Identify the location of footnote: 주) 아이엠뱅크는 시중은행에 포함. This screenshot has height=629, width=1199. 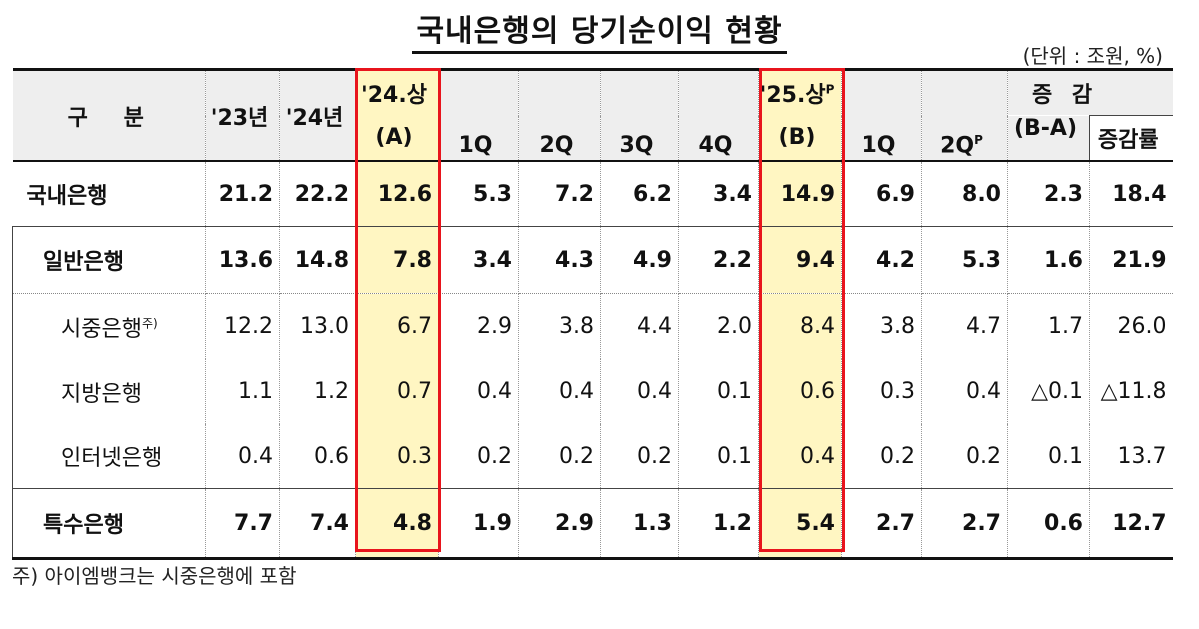
(154, 576).